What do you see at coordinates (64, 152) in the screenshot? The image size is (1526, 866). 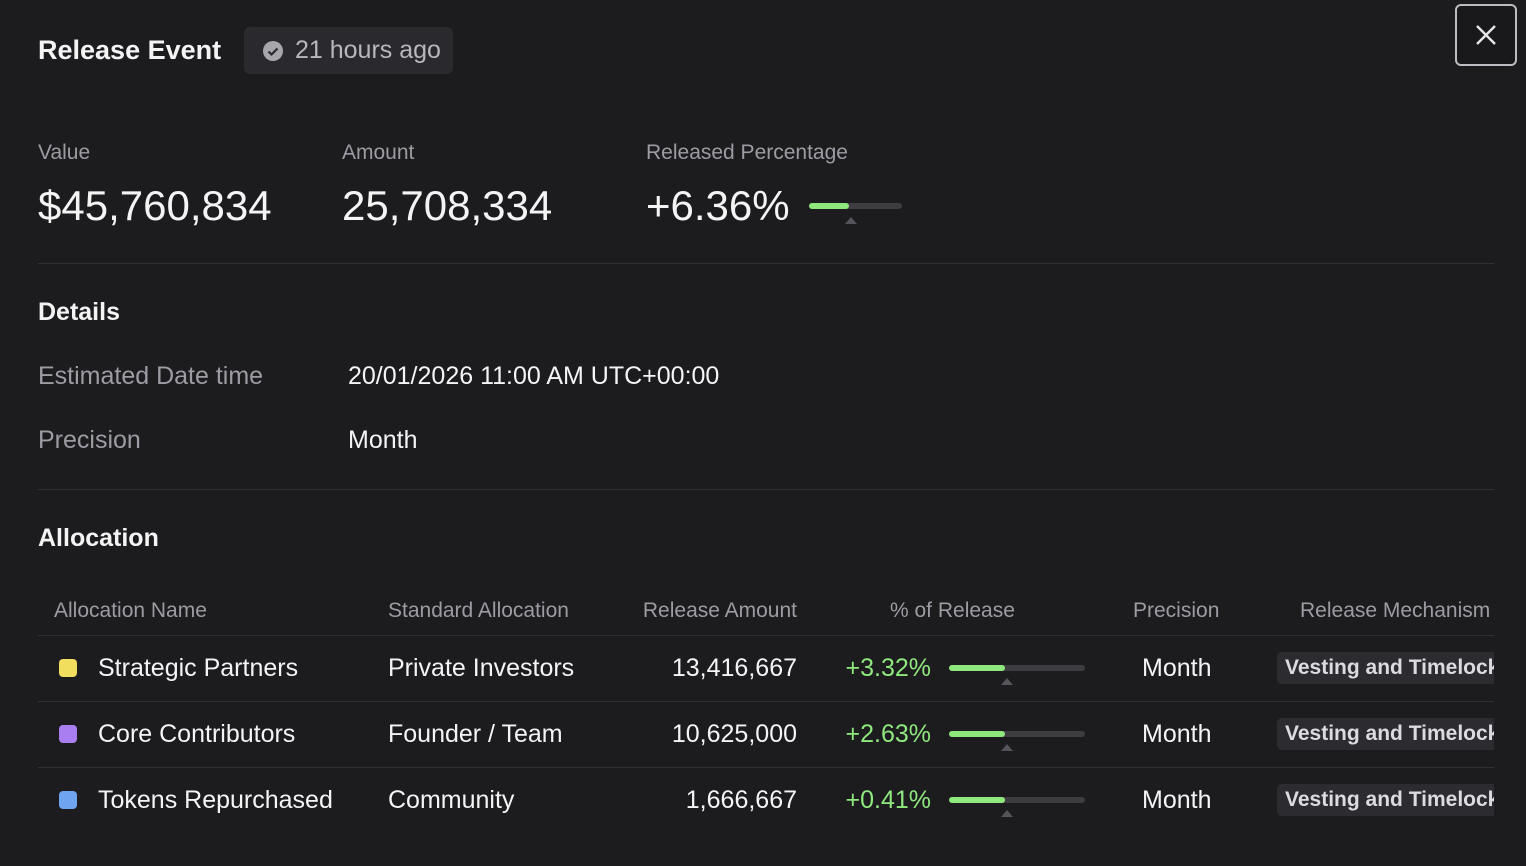 I see `stat-label: Value` at bounding box center [64, 152].